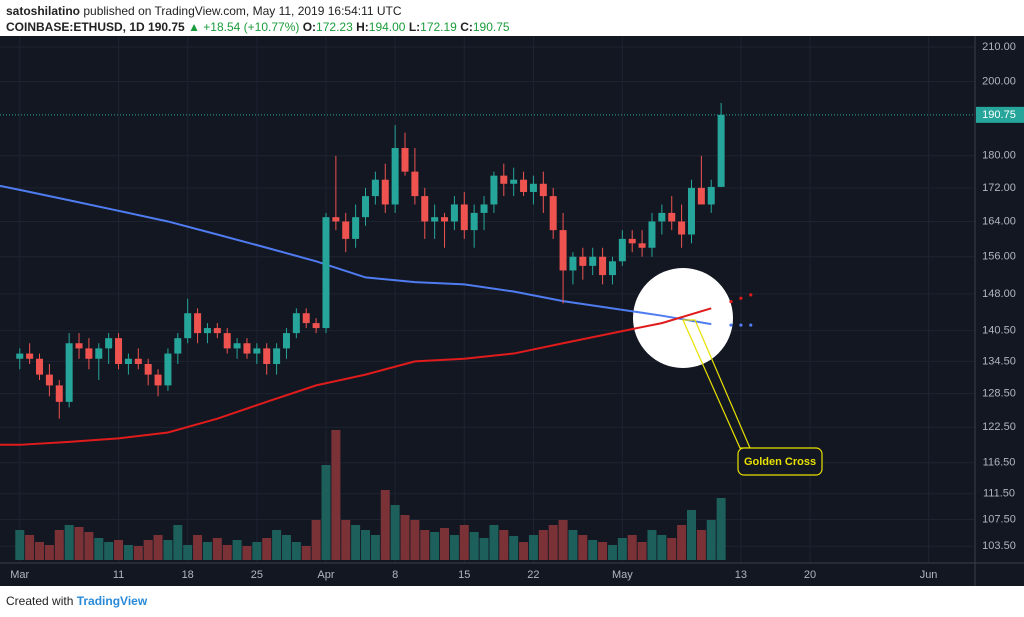 This screenshot has height=617, width=1024. I want to click on ohlc-c: C:190.75, so click(484, 27).